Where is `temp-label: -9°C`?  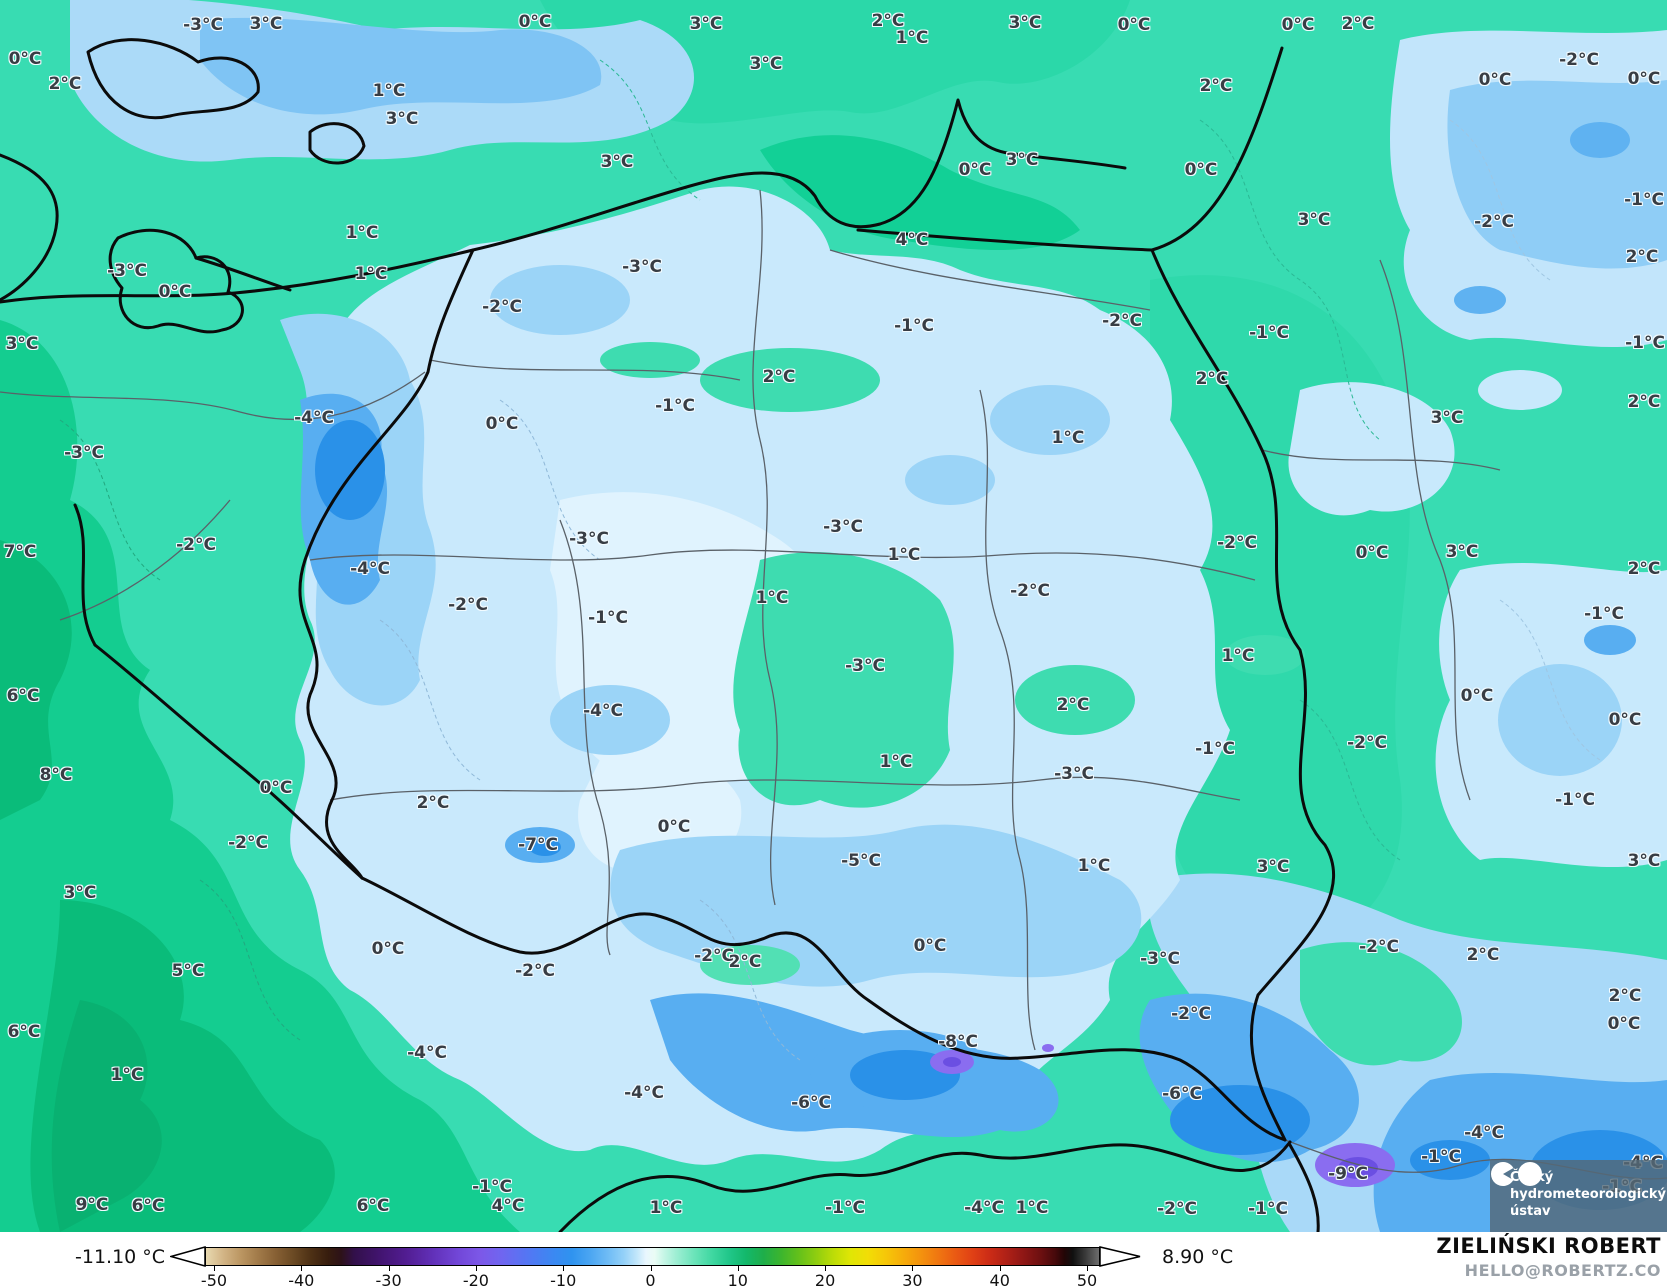 temp-label: -9°C is located at coordinates (1348, 1174).